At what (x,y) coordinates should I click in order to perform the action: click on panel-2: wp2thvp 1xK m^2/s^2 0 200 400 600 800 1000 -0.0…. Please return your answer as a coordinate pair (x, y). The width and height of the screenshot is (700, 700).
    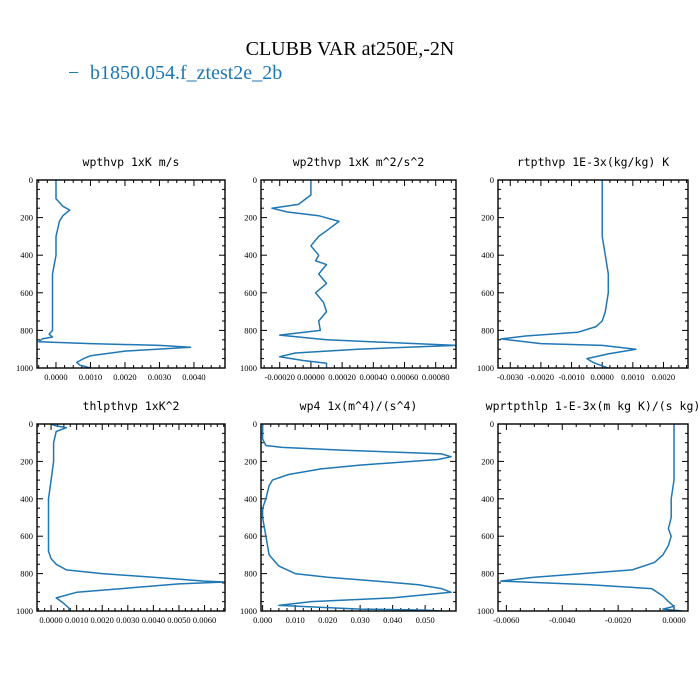
    Looking at the image, I should click on (348, 268).